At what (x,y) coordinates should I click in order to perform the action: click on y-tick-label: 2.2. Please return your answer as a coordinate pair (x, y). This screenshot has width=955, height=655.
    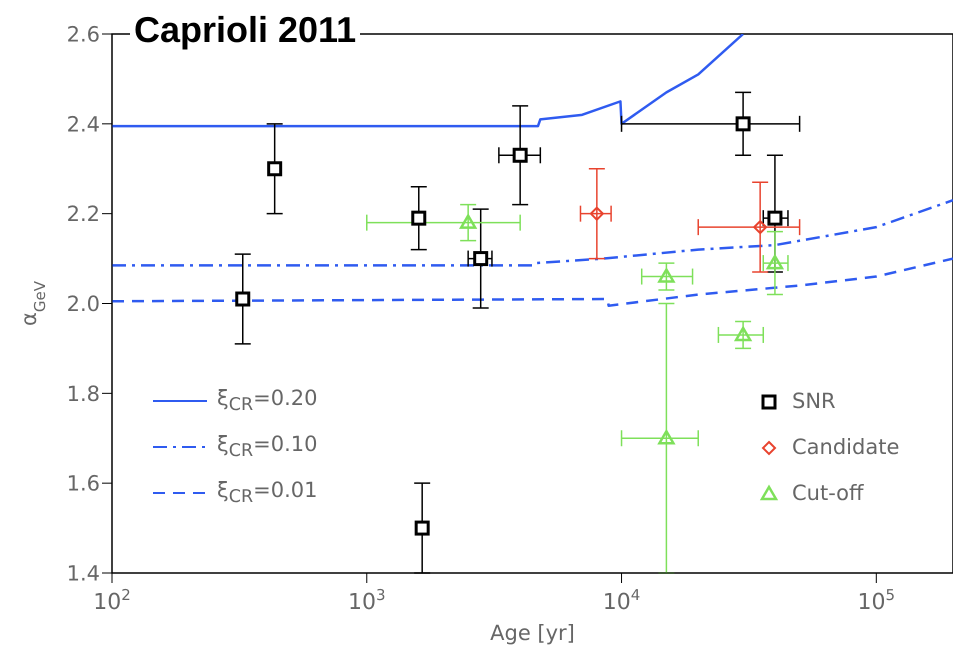
    Looking at the image, I should click on (83, 214).